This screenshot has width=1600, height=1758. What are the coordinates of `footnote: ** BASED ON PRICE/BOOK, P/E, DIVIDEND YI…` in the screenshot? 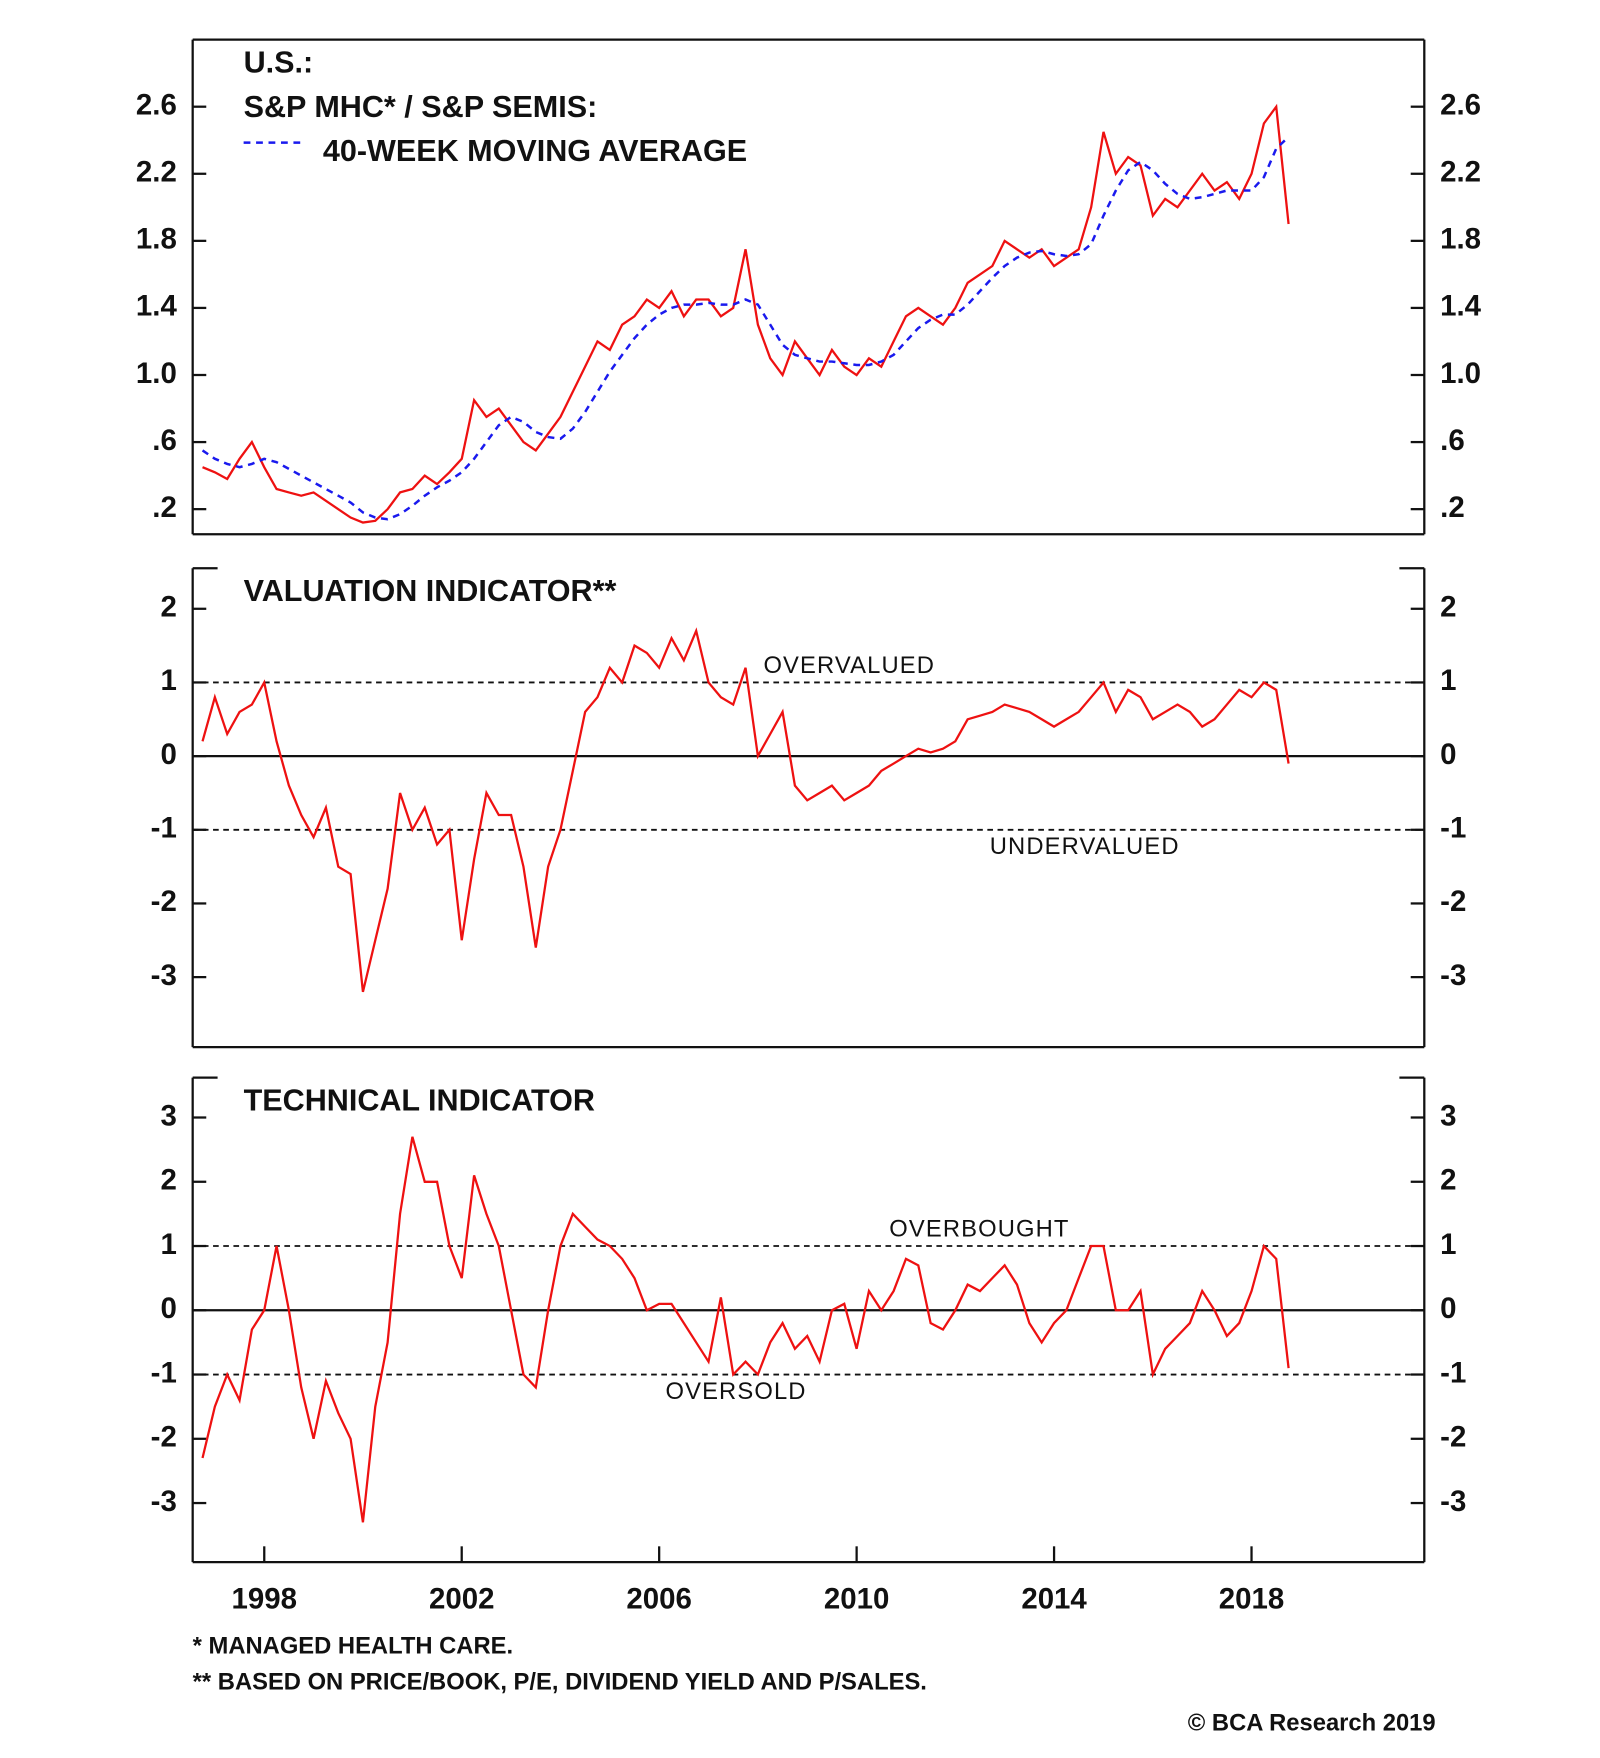 It's located at (560, 1682).